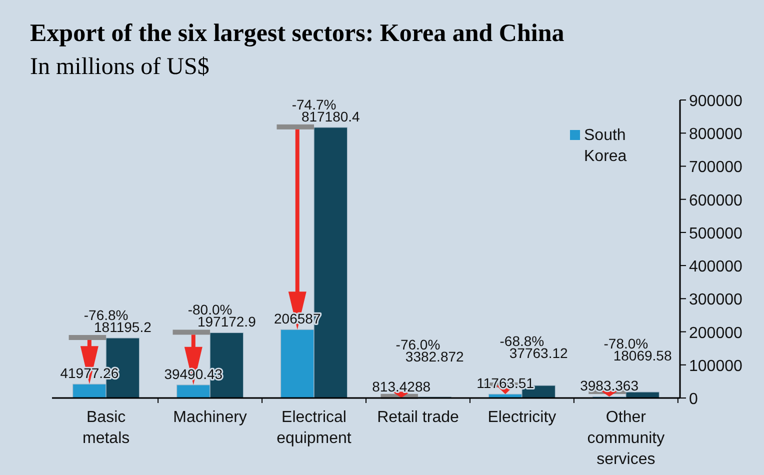 This screenshot has width=764, height=475. What do you see at coordinates (715, 366) in the screenshot?
I see `y-tick-label: 100000` at bounding box center [715, 366].